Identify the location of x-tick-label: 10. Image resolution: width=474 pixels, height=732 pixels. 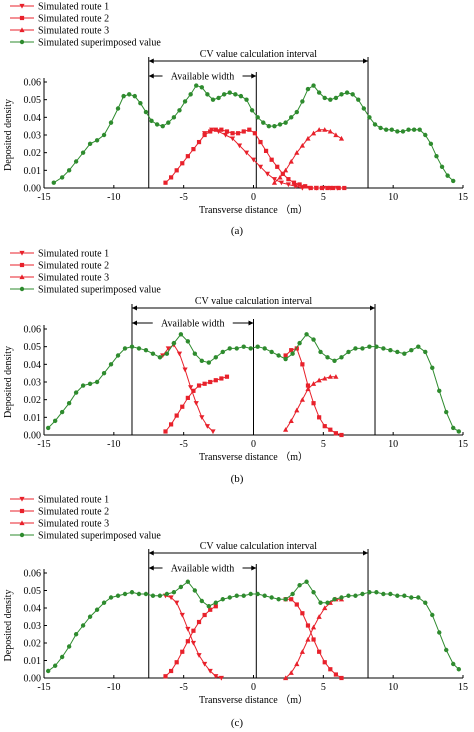
(393, 444).